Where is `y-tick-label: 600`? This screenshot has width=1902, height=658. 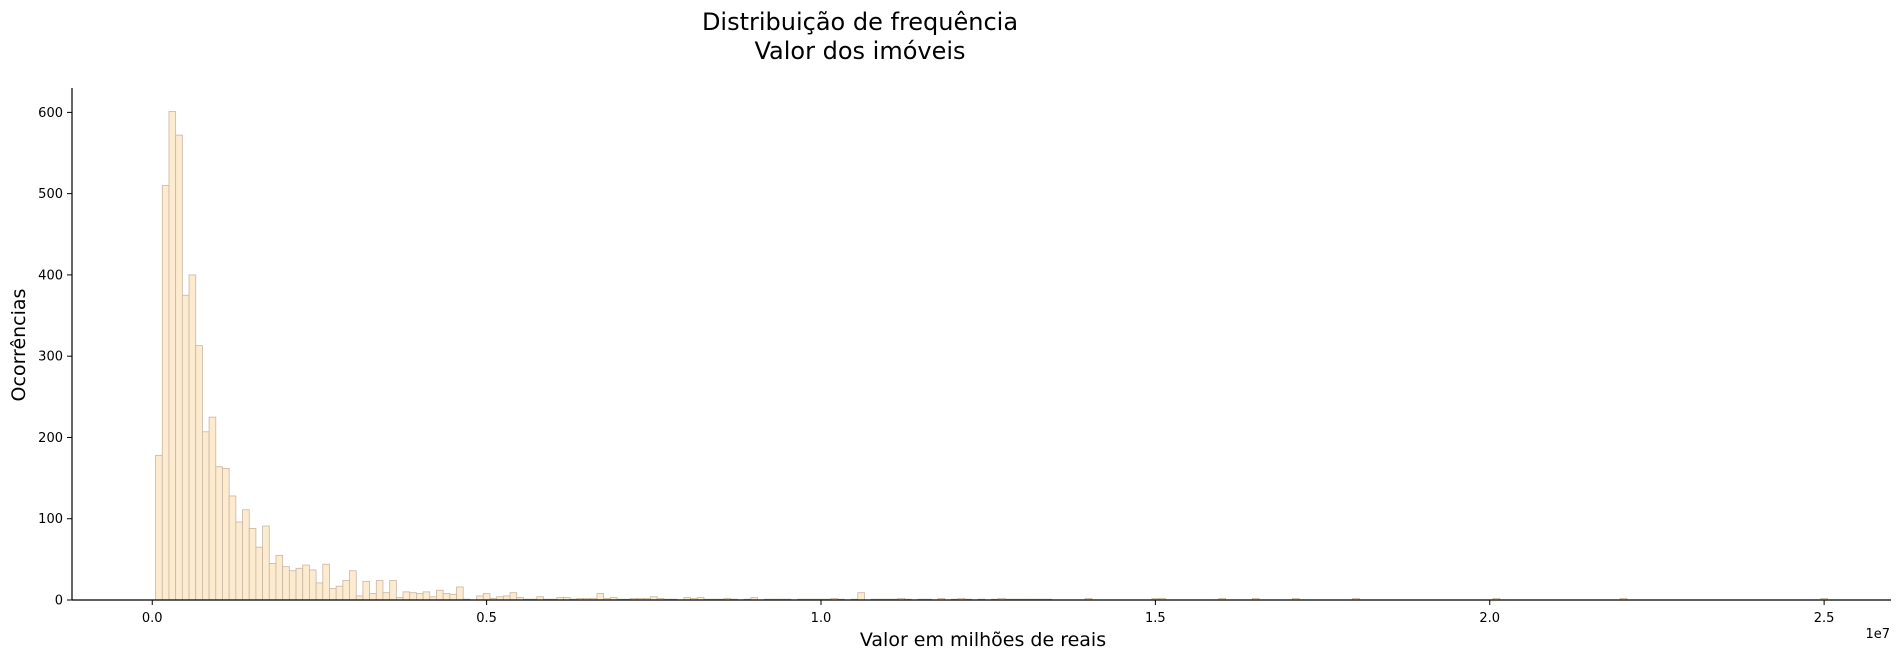
y-tick-label: 600 is located at coordinates (50, 113).